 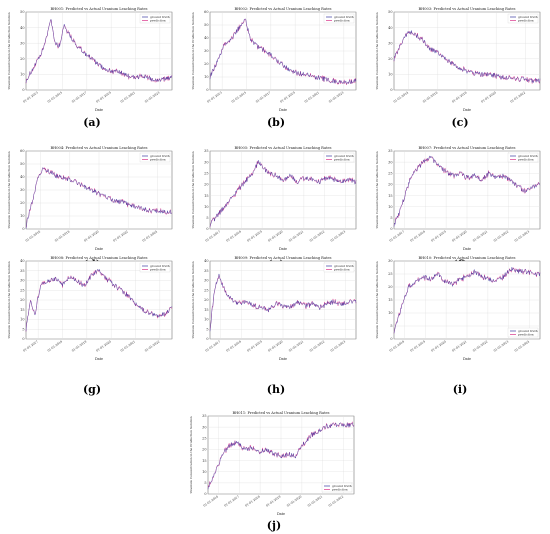 I want to click on y-tick-label: 35, so click(x=22, y=271).